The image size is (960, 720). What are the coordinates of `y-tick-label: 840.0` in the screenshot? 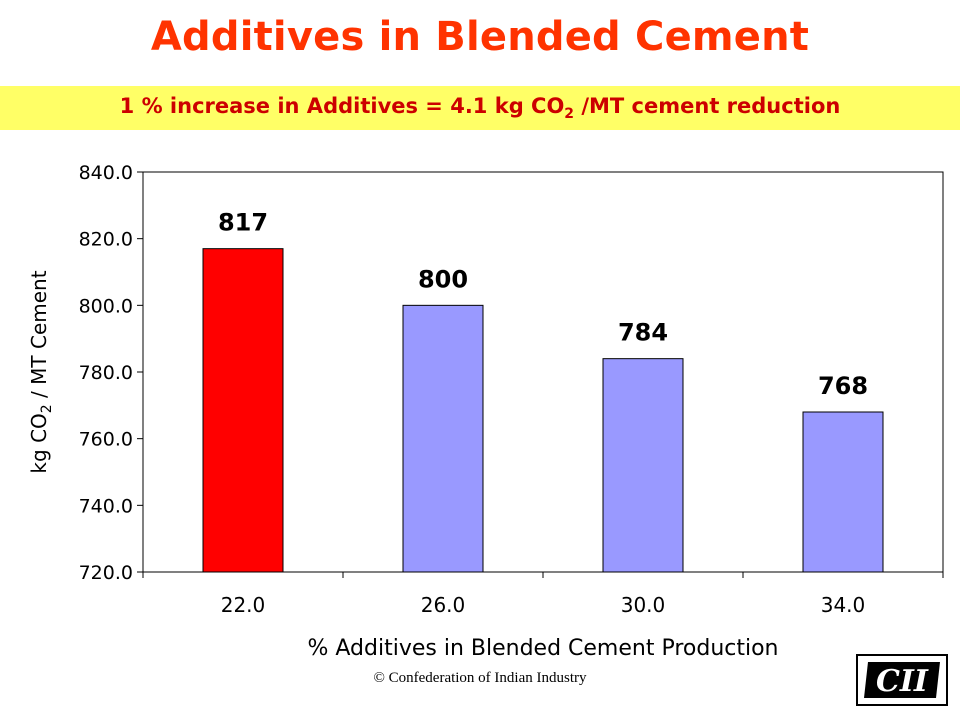 It's located at (106, 173).